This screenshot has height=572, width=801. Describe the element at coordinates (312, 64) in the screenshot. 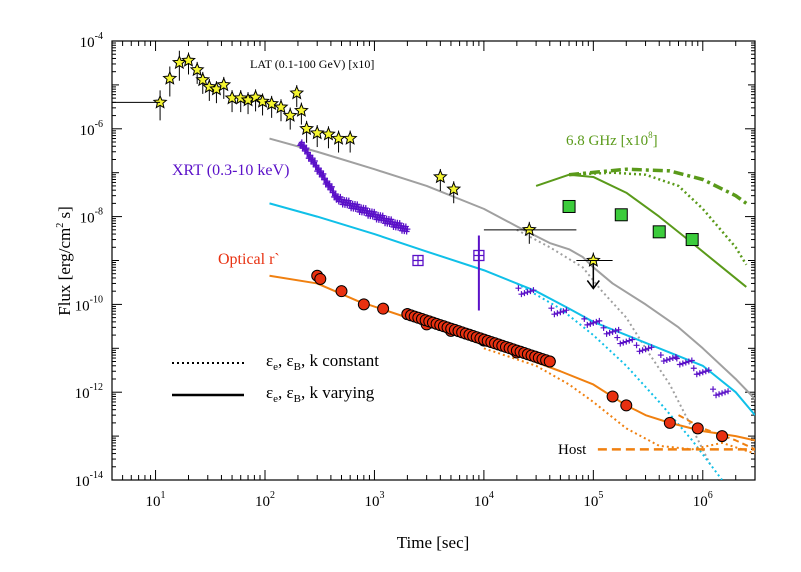

I see `lat-label: LAT (0.1-100 GeV) [x10]` at that location.